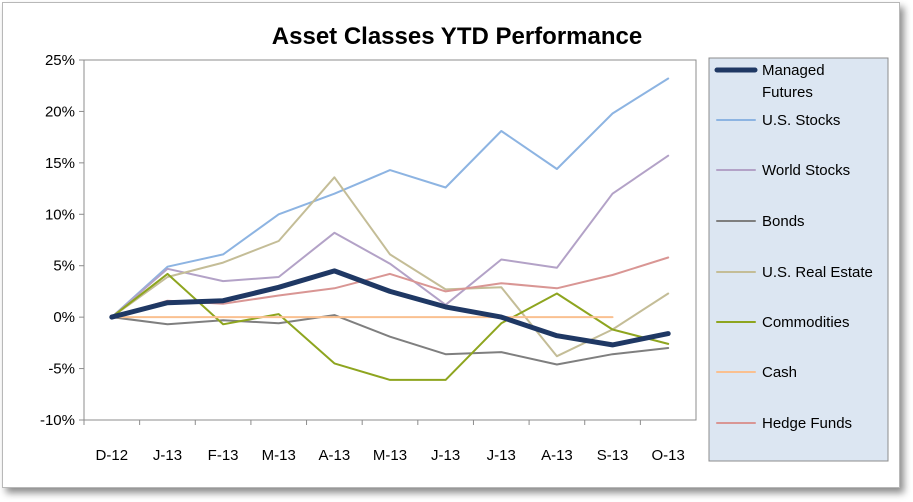 This screenshot has height=502, width=913. I want to click on y-tick-label: 15%, so click(60, 163).